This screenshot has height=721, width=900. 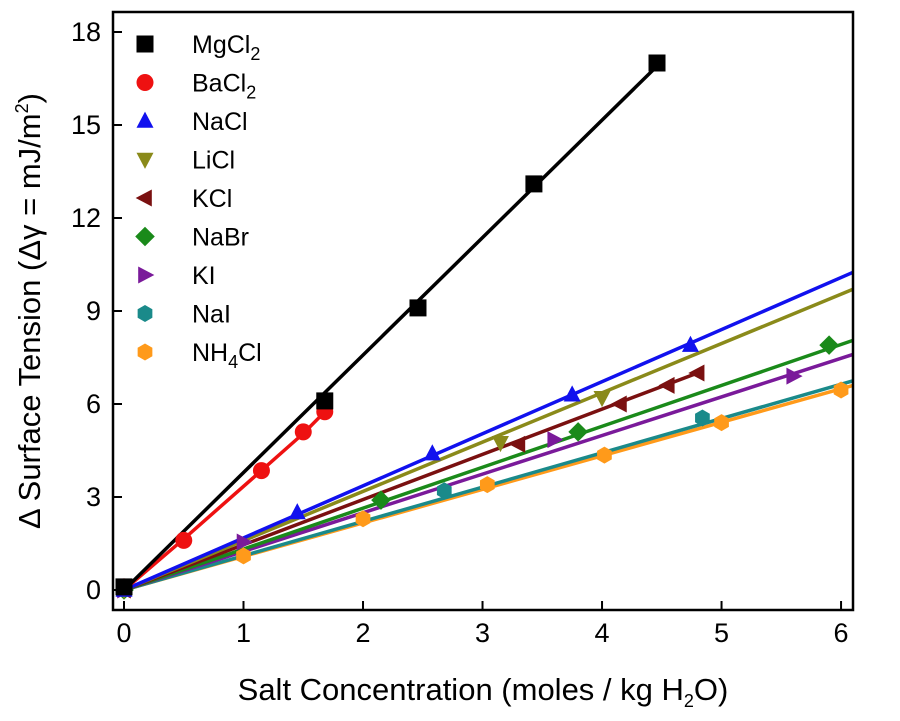 I want to click on x-tick-label: 3, so click(x=482, y=633).